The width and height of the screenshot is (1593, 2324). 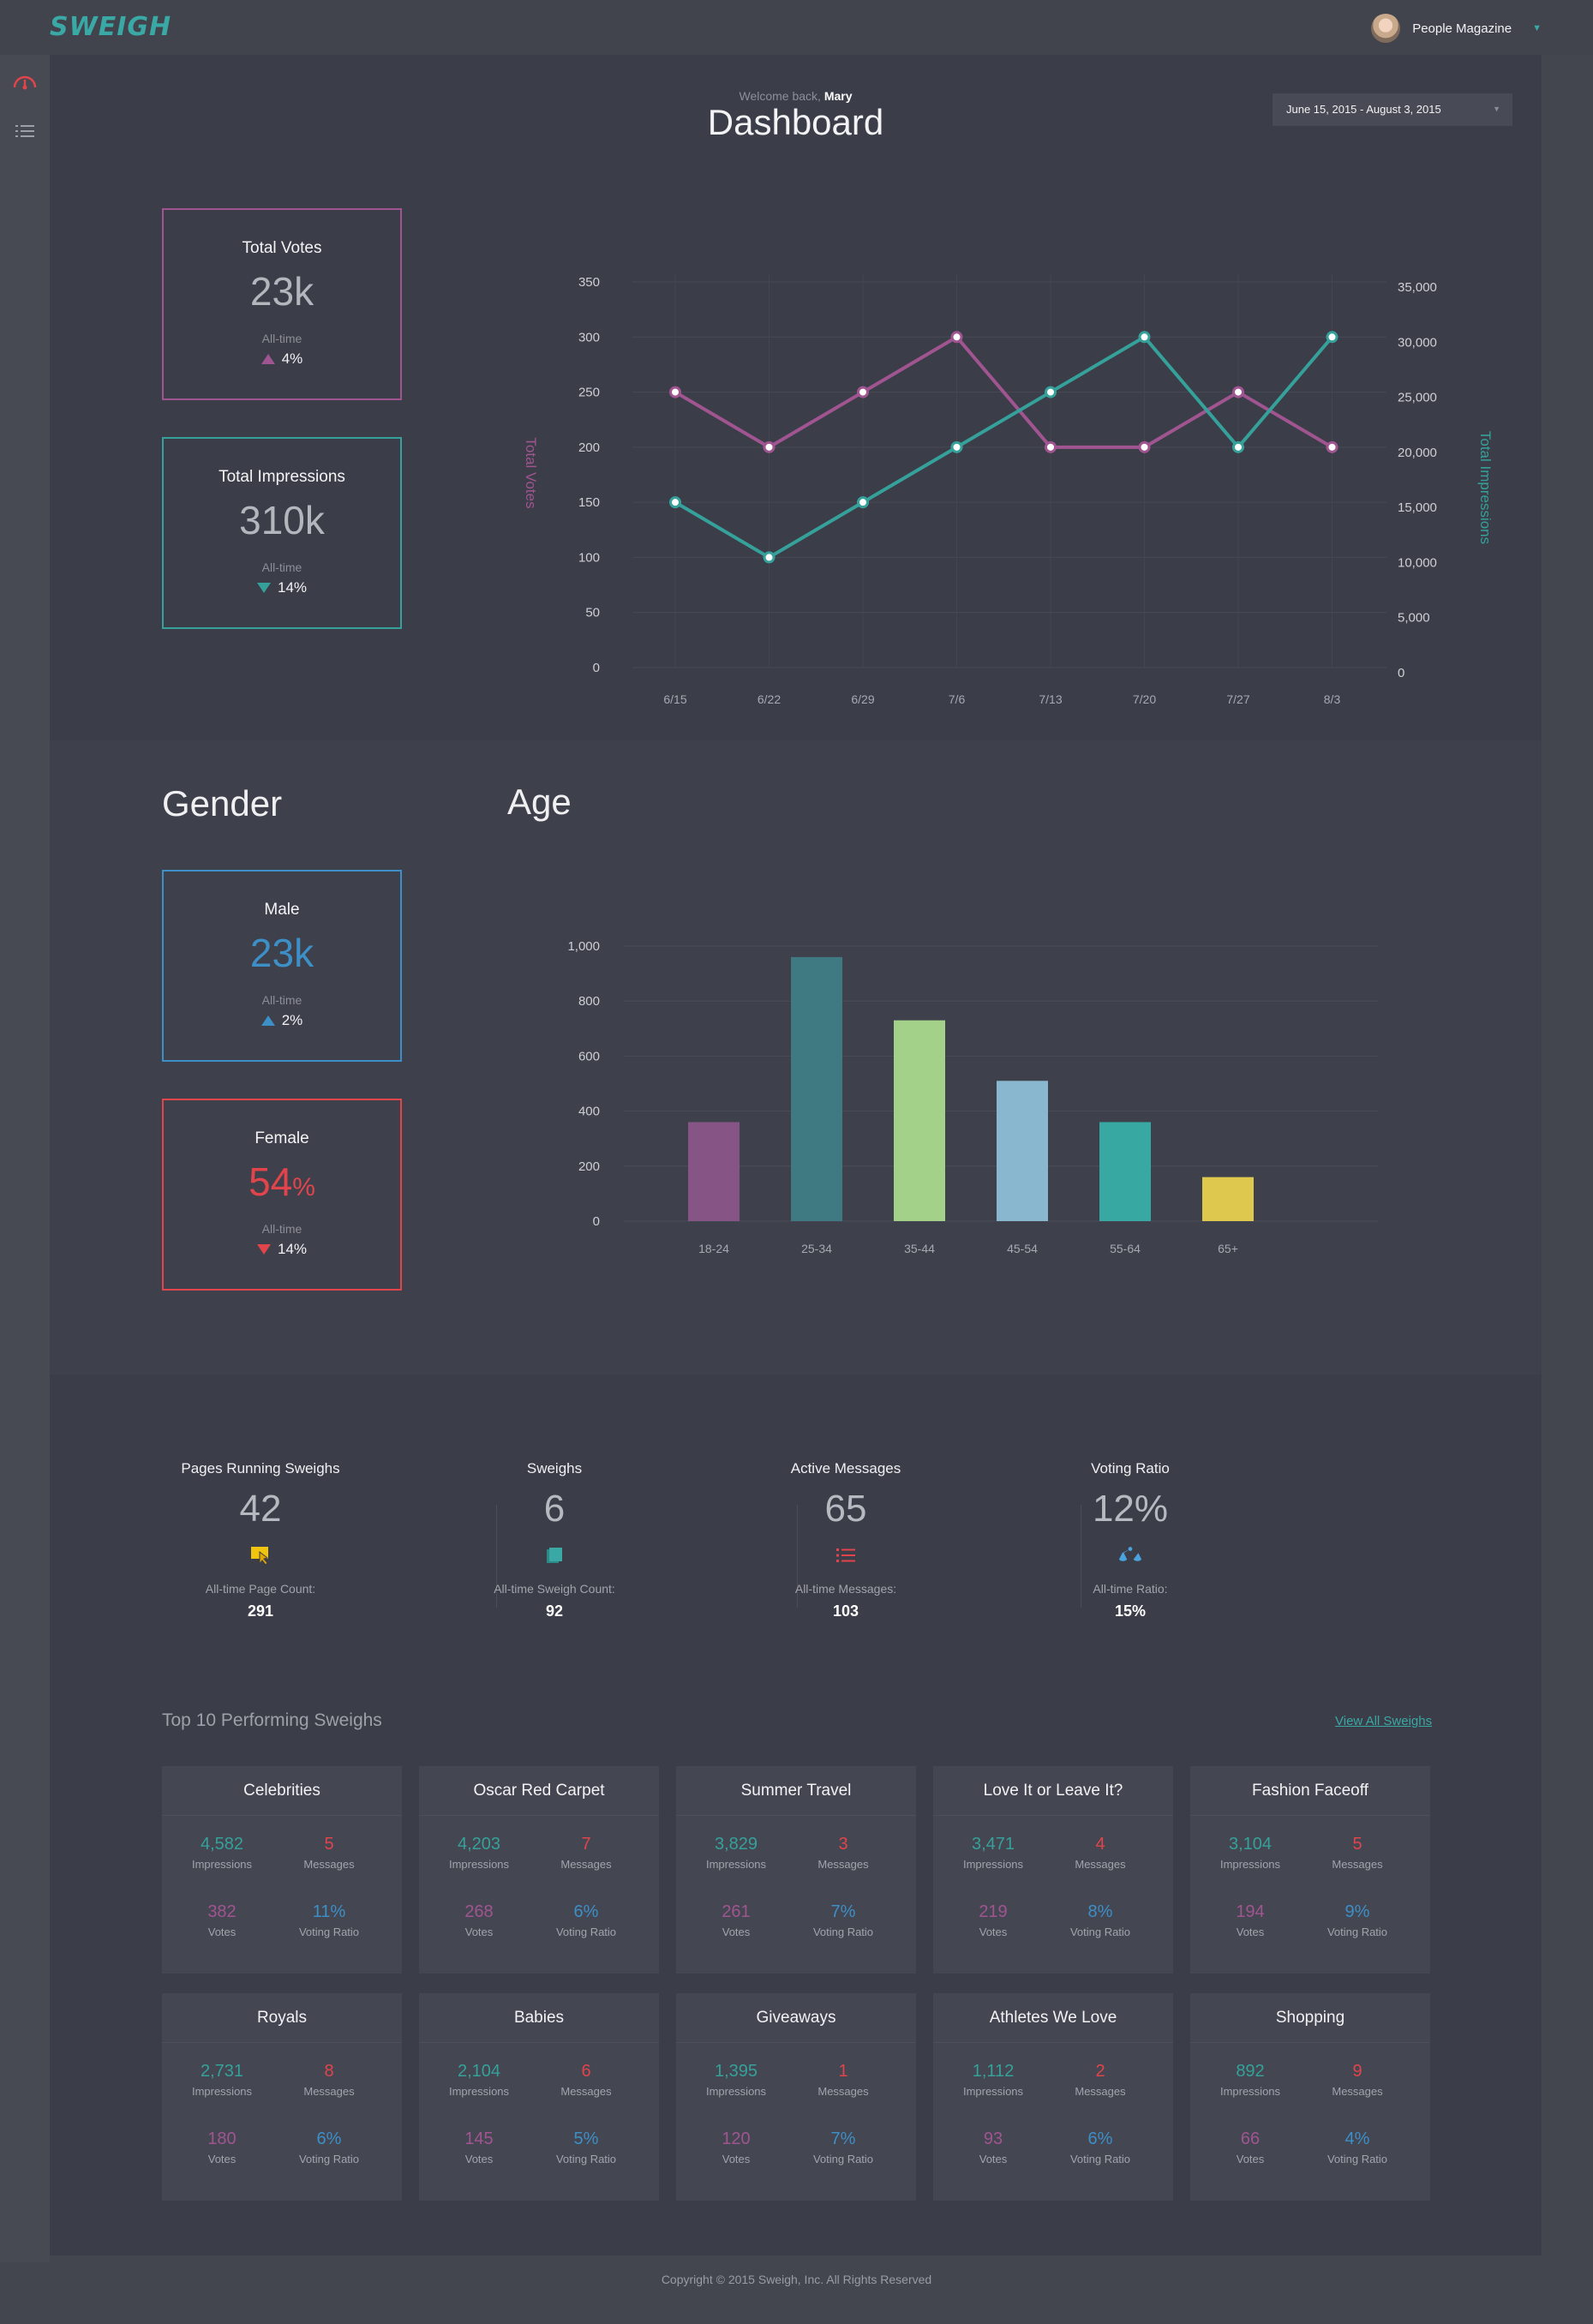 I want to click on stat-value: 4, so click(x=1100, y=1845).